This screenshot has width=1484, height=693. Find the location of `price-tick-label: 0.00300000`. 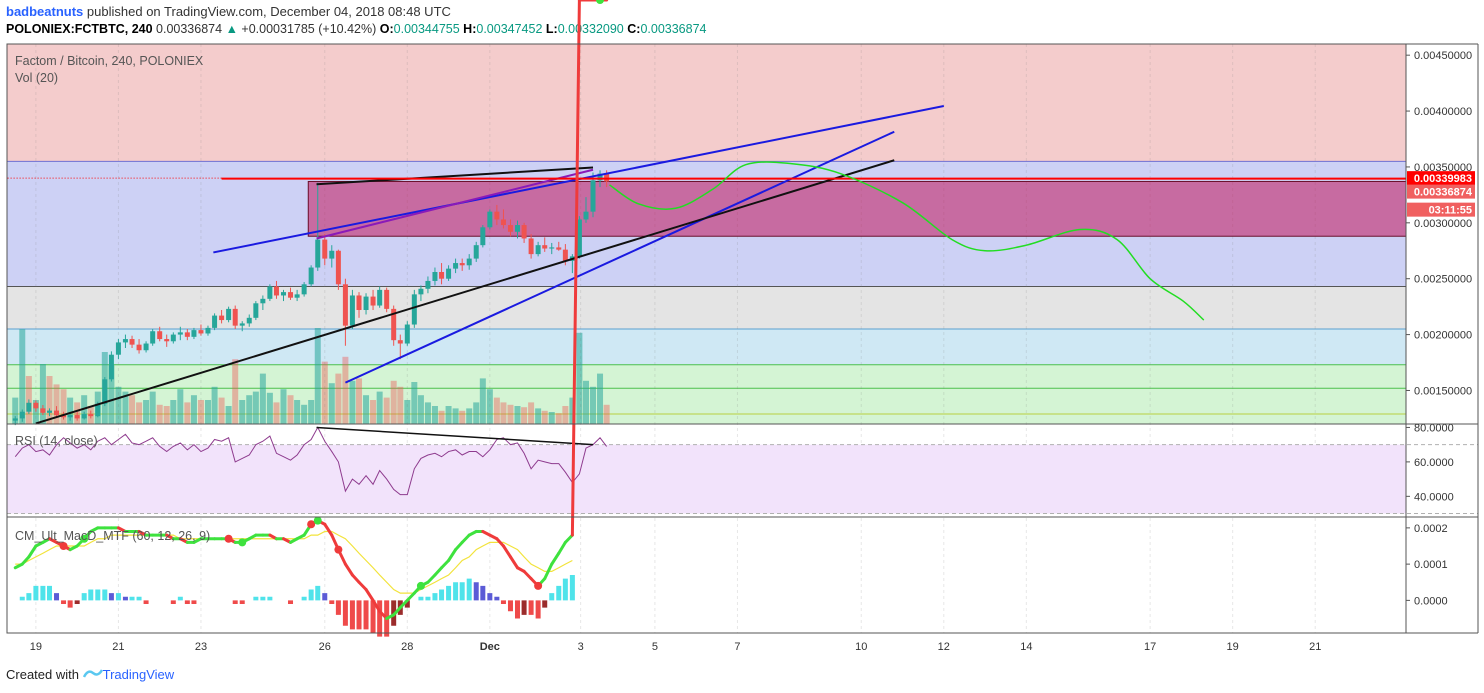

price-tick-label: 0.00300000 is located at coordinates (1443, 224).